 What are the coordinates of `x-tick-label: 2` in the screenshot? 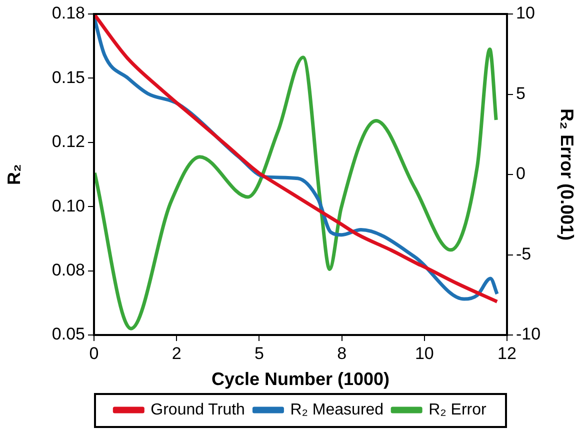 It's located at (177, 353).